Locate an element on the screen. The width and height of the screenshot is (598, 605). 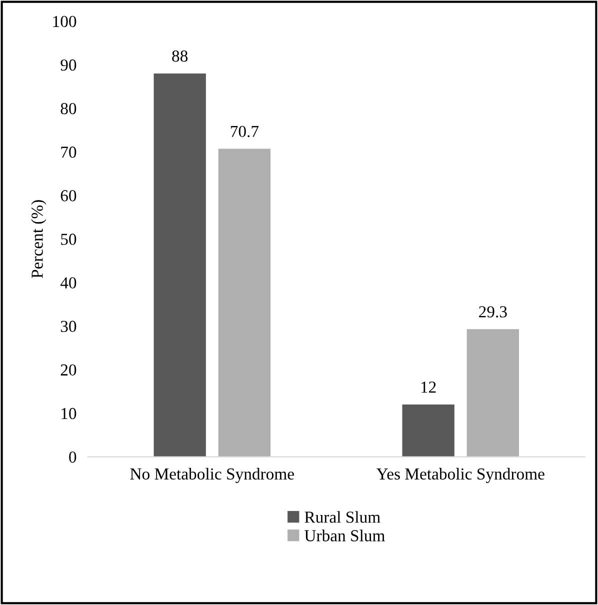
data-label: 70.7 is located at coordinates (244, 132).